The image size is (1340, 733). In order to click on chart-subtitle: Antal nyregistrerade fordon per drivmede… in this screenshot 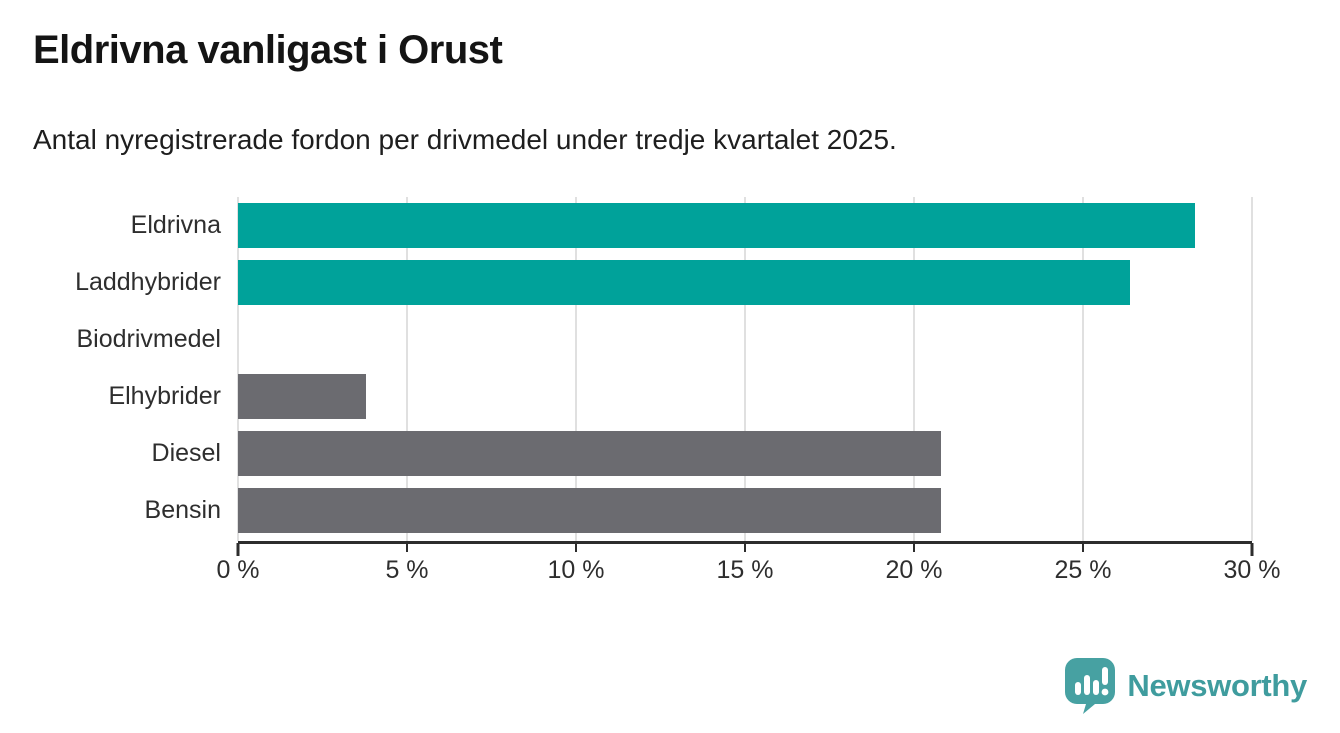, I will do `click(465, 139)`.